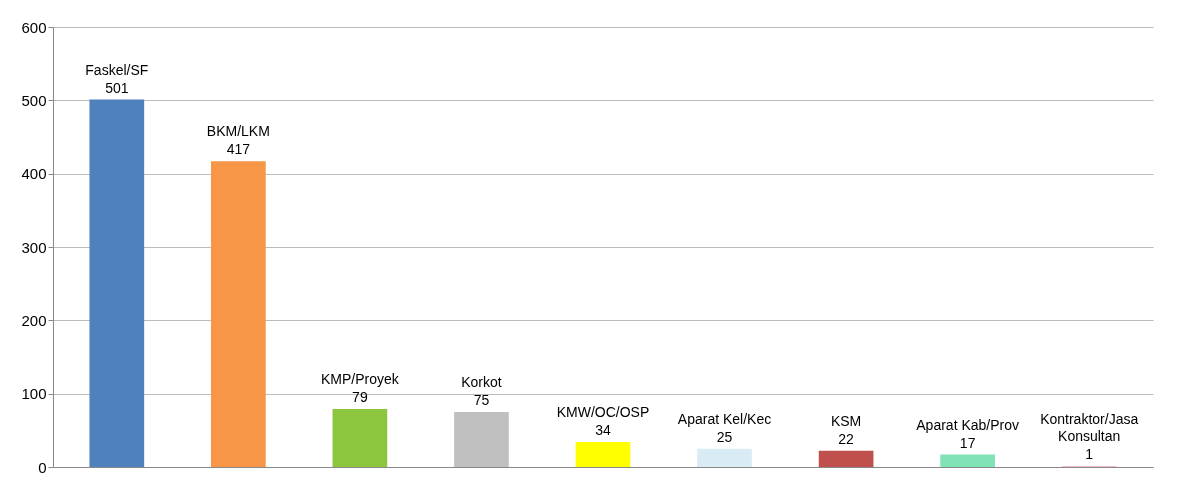 The height and width of the screenshot is (495, 1201). What do you see at coordinates (603, 430) in the screenshot?
I see `data-label: 34` at bounding box center [603, 430].